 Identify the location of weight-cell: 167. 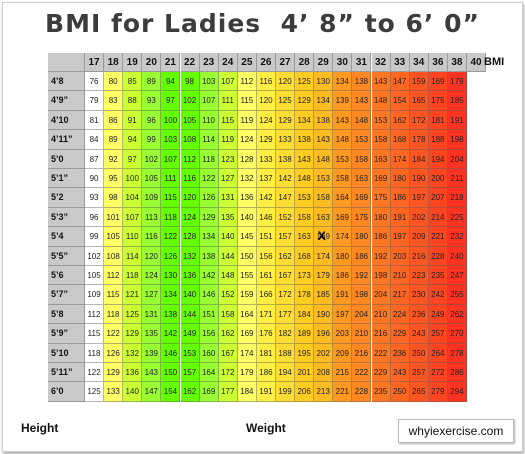
(228, 353).